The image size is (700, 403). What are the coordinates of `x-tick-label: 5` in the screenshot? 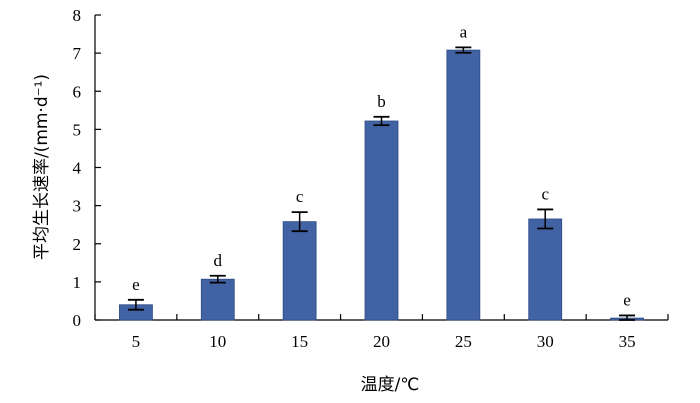 It's located at (136, 341).